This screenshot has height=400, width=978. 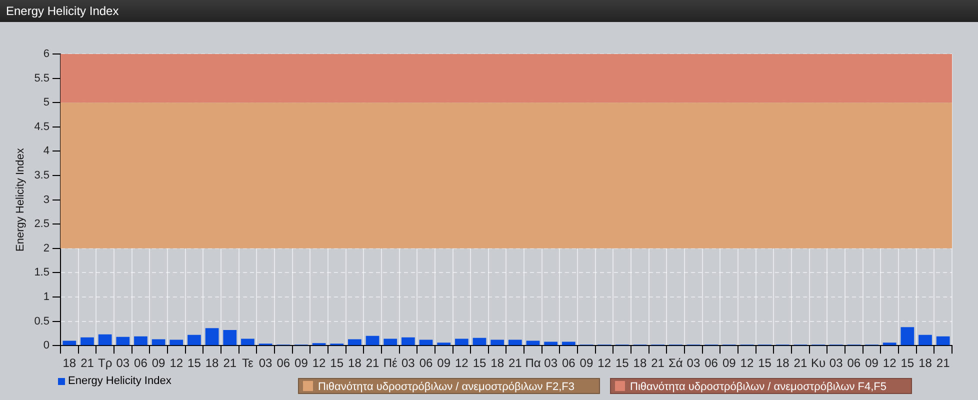 I want to click on y-tick-label: 5.5, so click(x=42, y=78).